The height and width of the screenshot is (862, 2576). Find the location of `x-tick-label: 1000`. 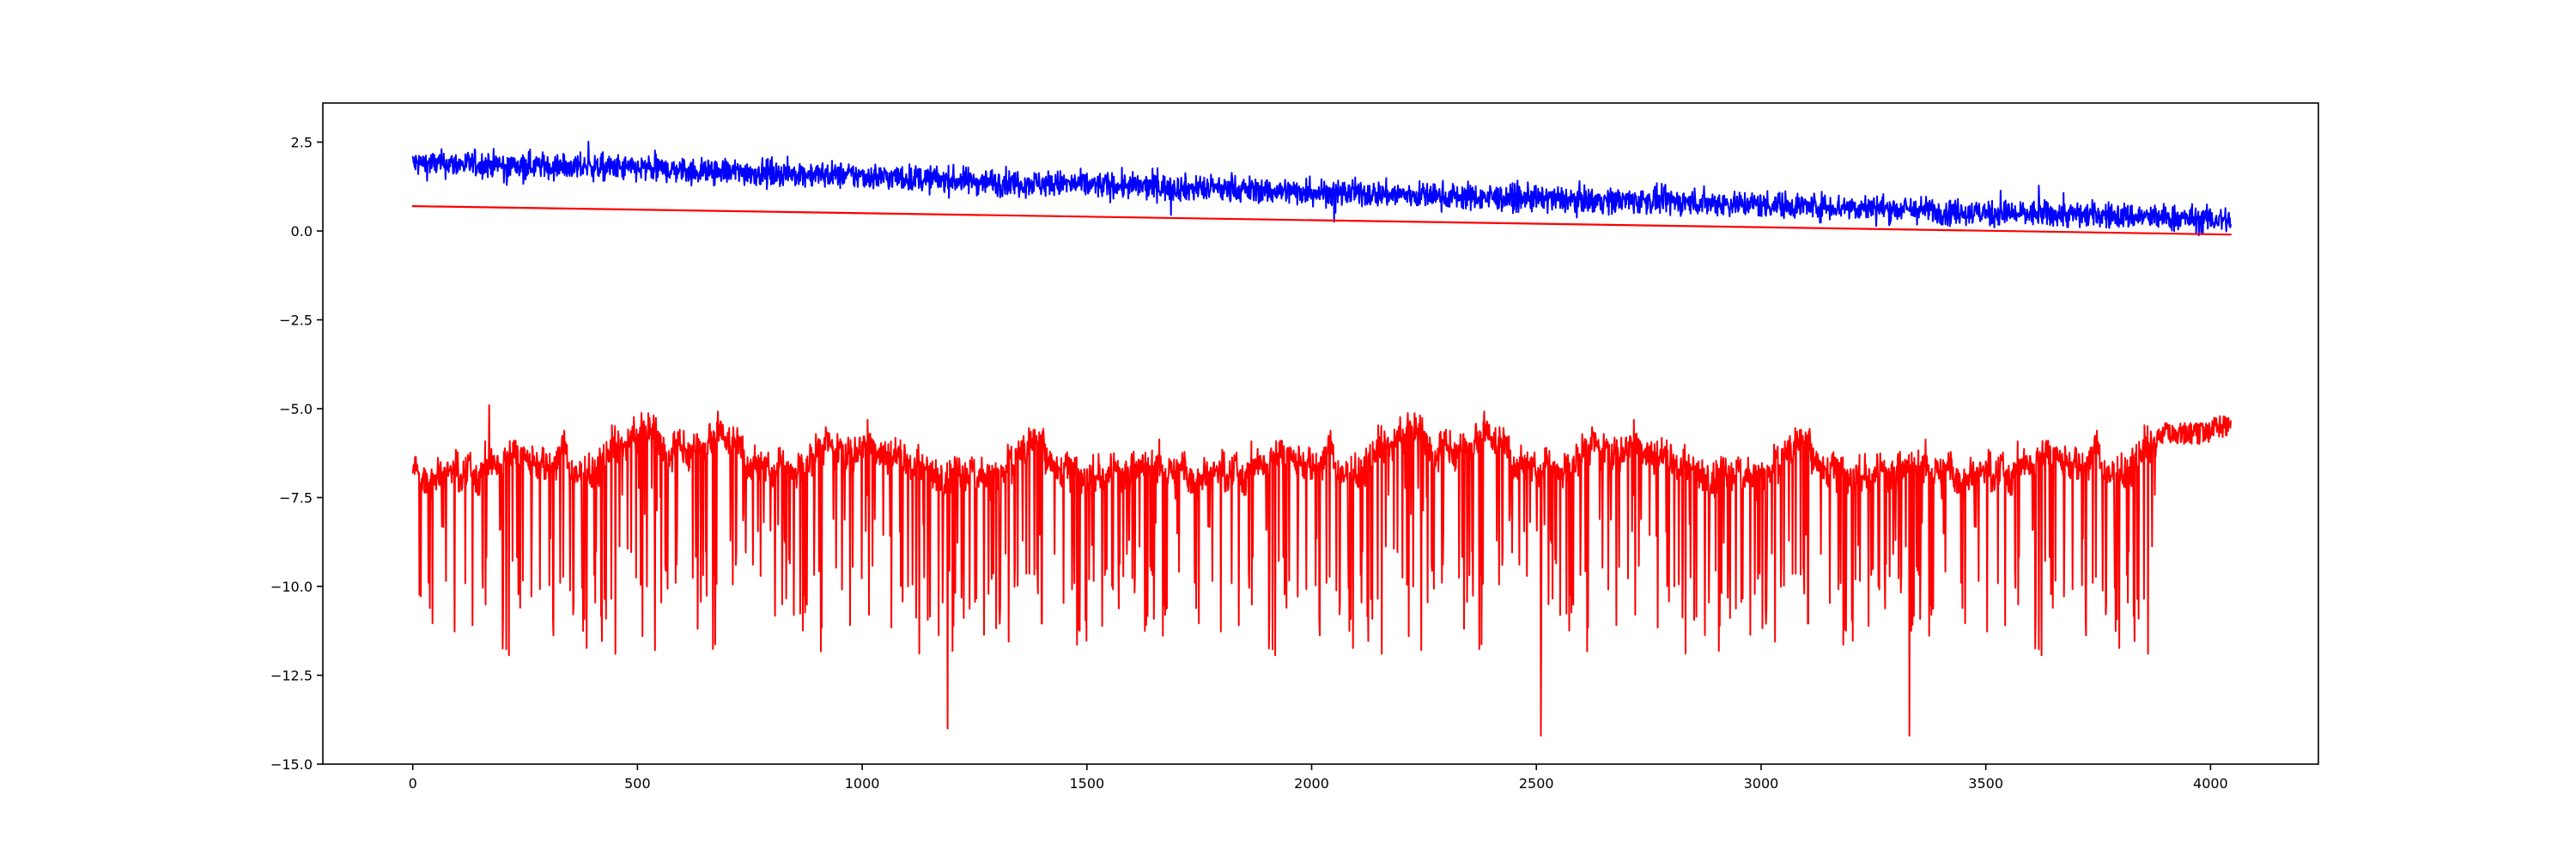

x-tick-label: 1000 is located at coordinates (863, 783).